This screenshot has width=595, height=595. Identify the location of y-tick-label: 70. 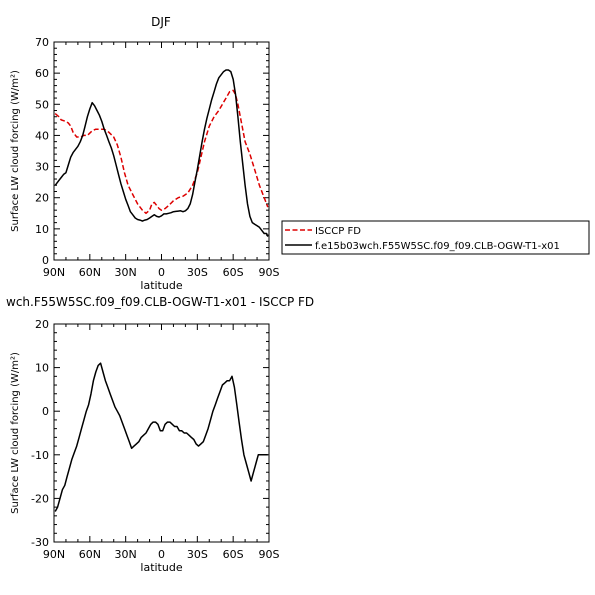
(42, 42).